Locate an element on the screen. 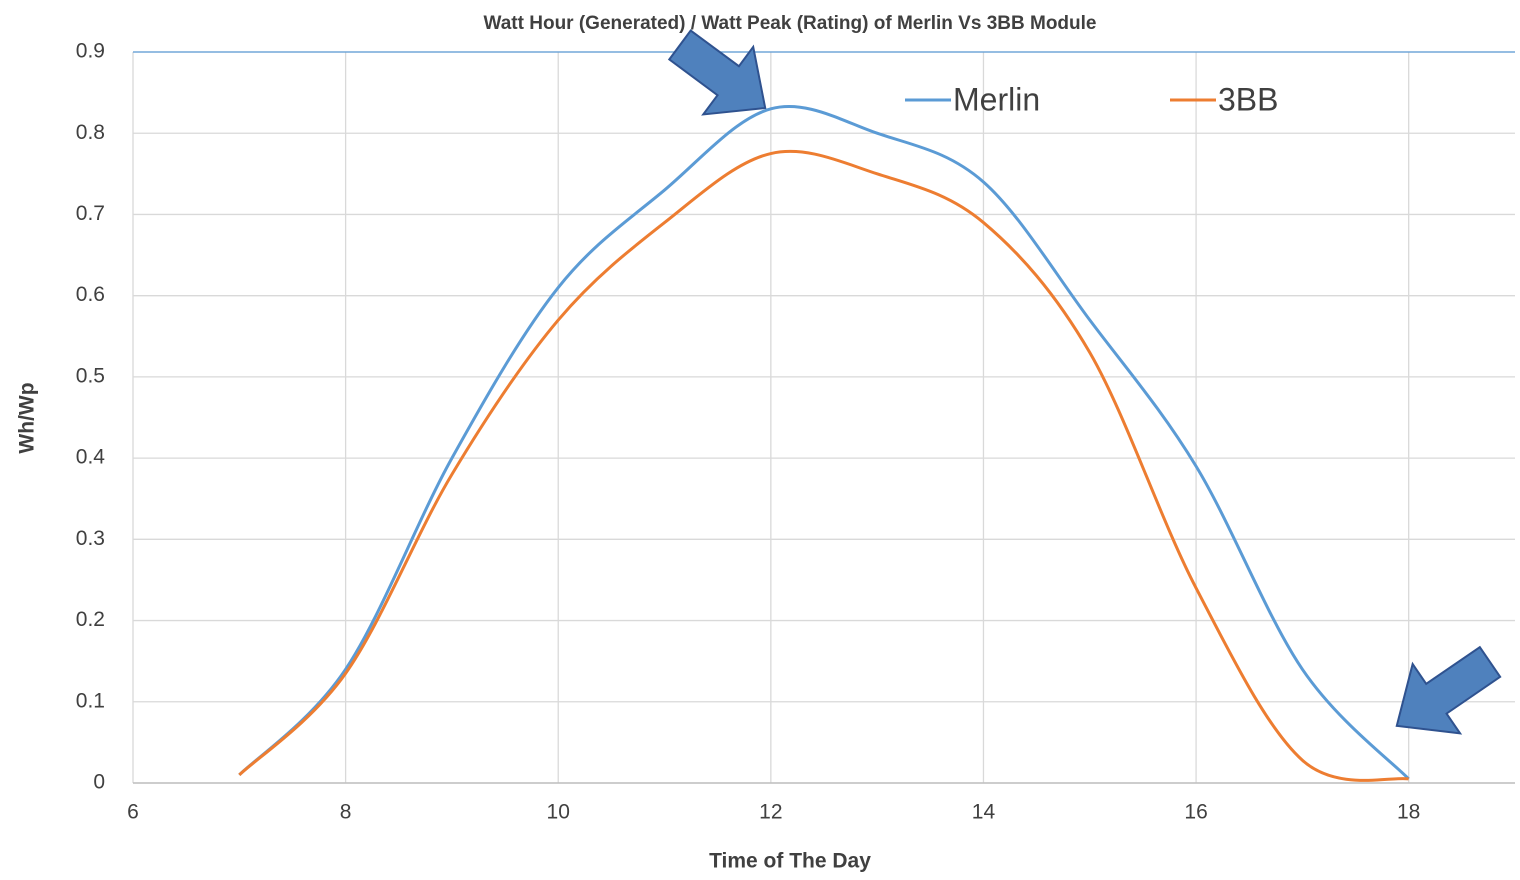 The height and width of the screenshot is (880, 1520). y-tick-label: 0.4 is located at coordinates (91, 457).